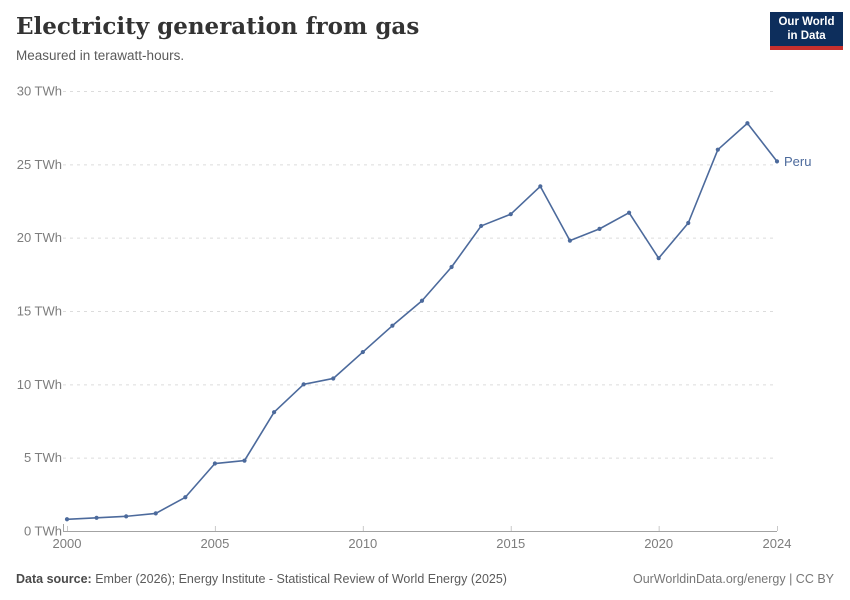 Image resolution: width=850 pixels, height=600 pixels. What do you see at coordinates (39, 91) in the screenshot?
I see `y-tick-label: 30 TWh` at bounding box center [39, 91].